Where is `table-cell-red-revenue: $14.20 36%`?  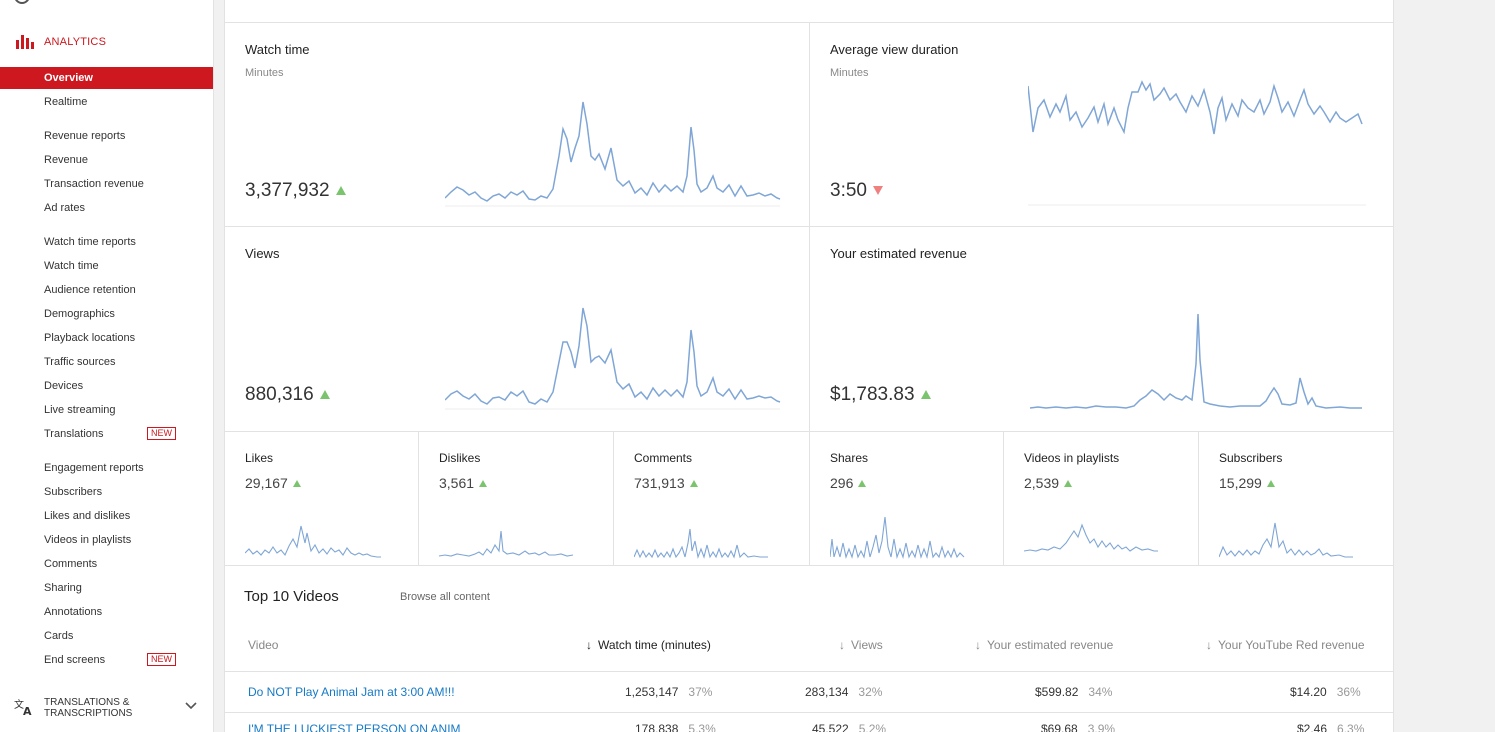 table-cell-red-revenue: $14.20 36% is located at coordinates (1325, 692).